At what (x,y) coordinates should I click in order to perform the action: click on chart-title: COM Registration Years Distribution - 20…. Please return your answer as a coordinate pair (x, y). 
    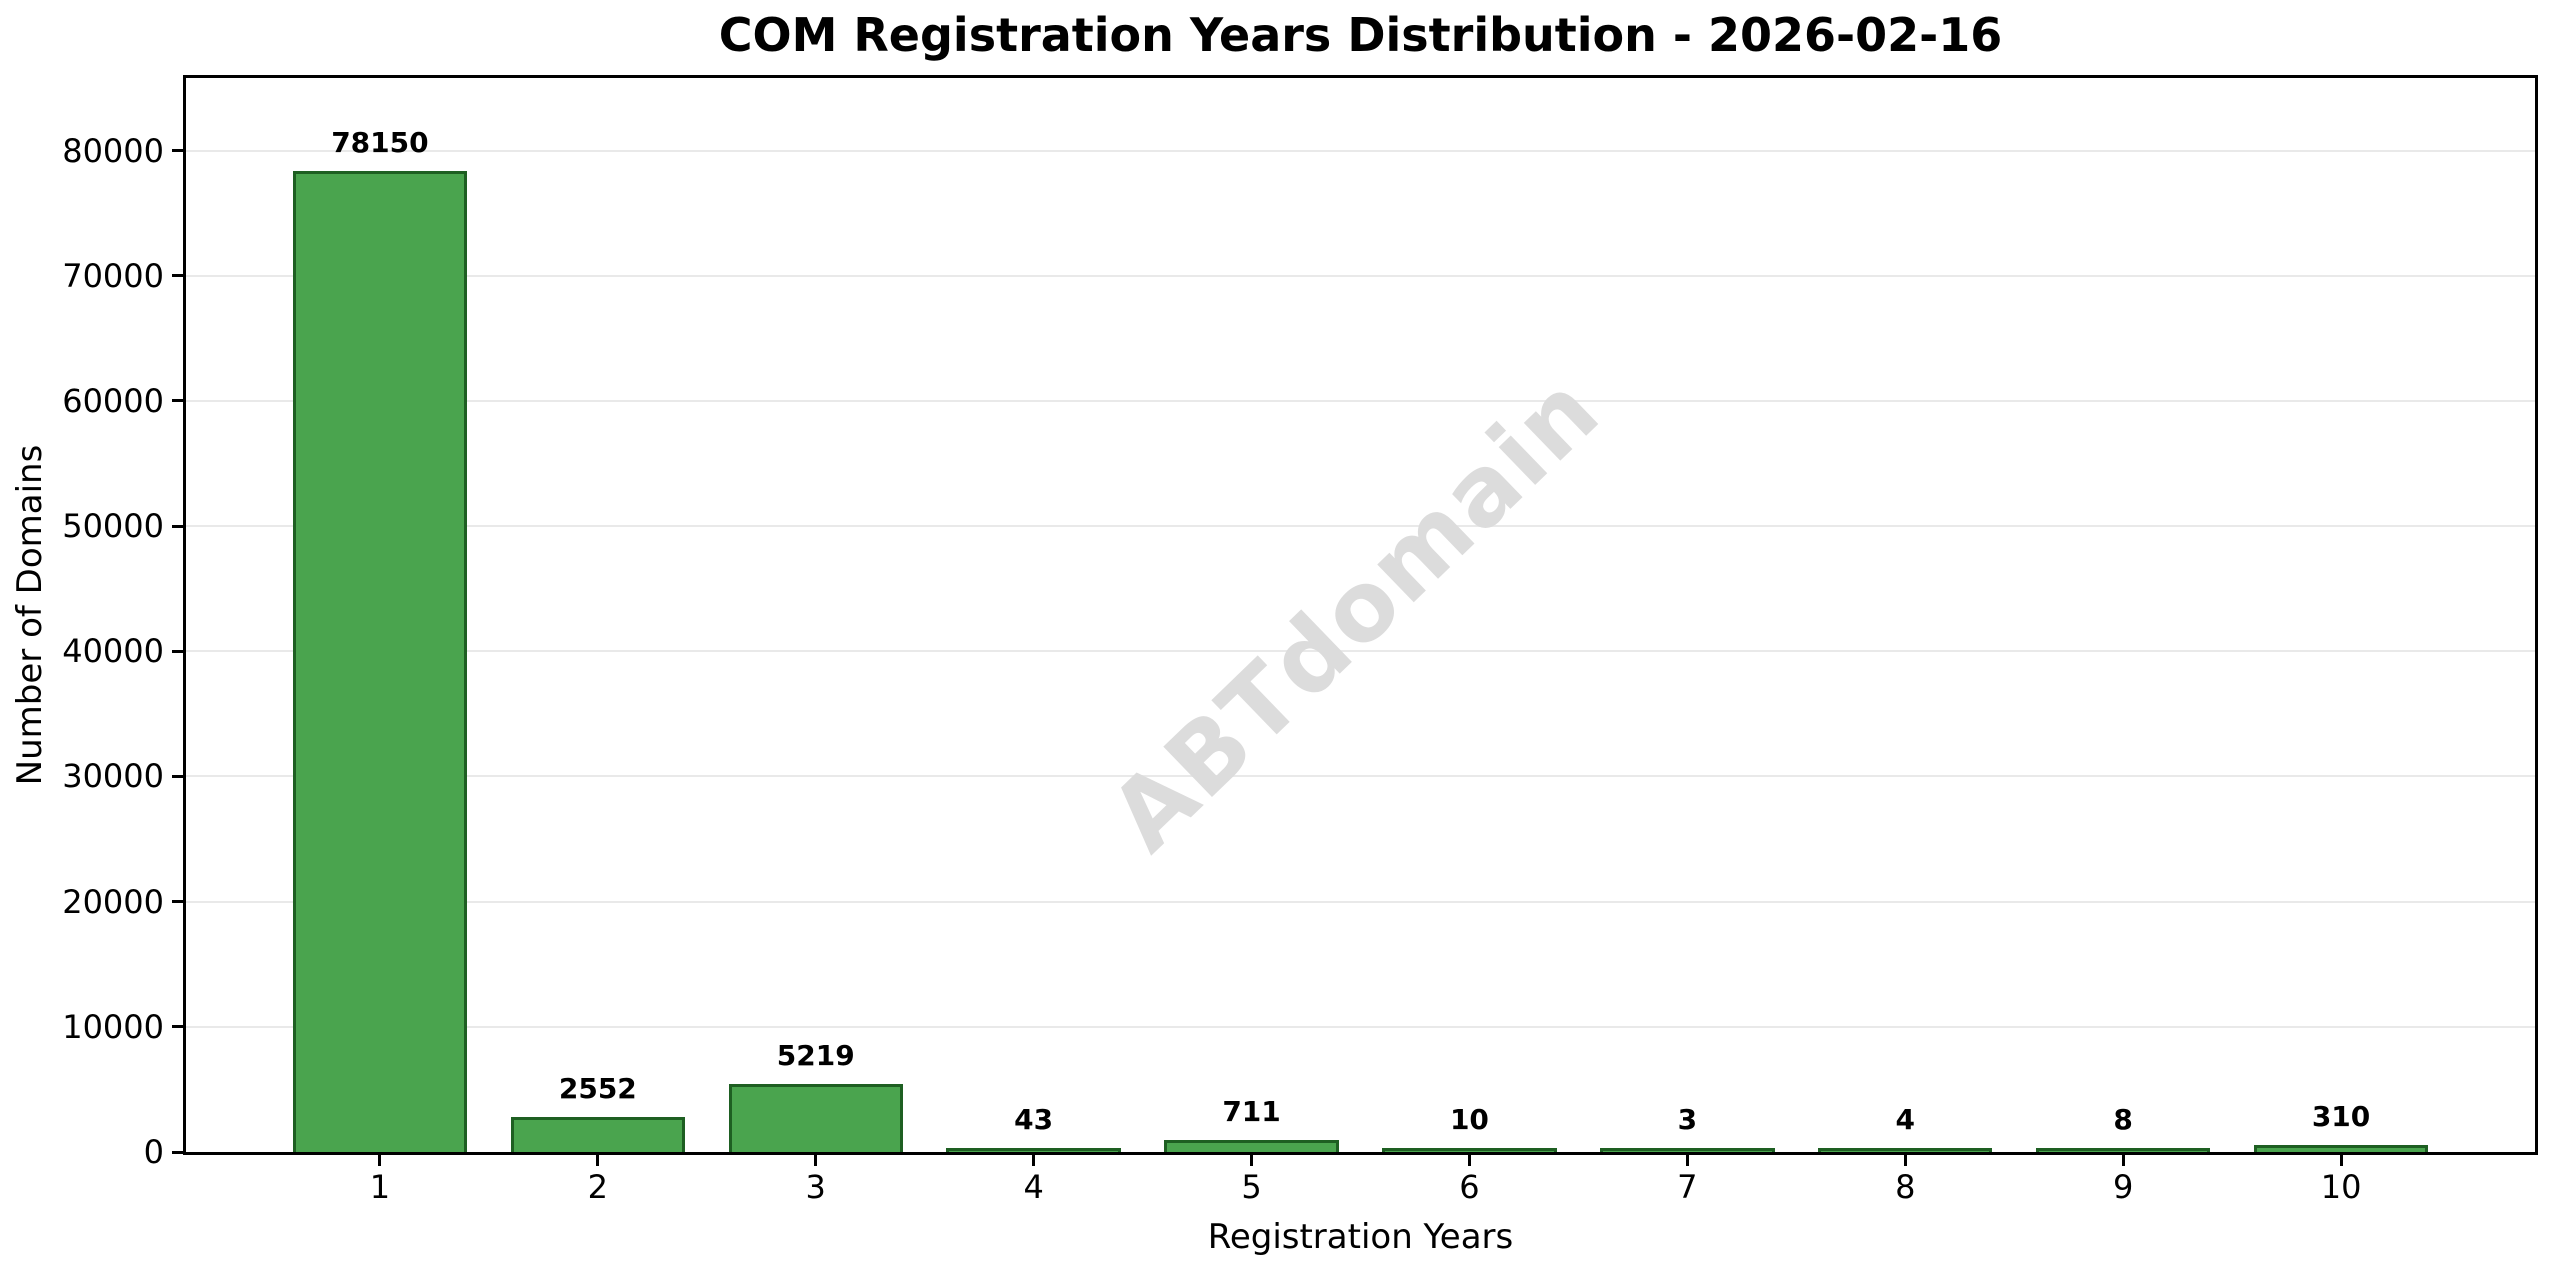
    Looking at the image, I should click on (1360, 35).